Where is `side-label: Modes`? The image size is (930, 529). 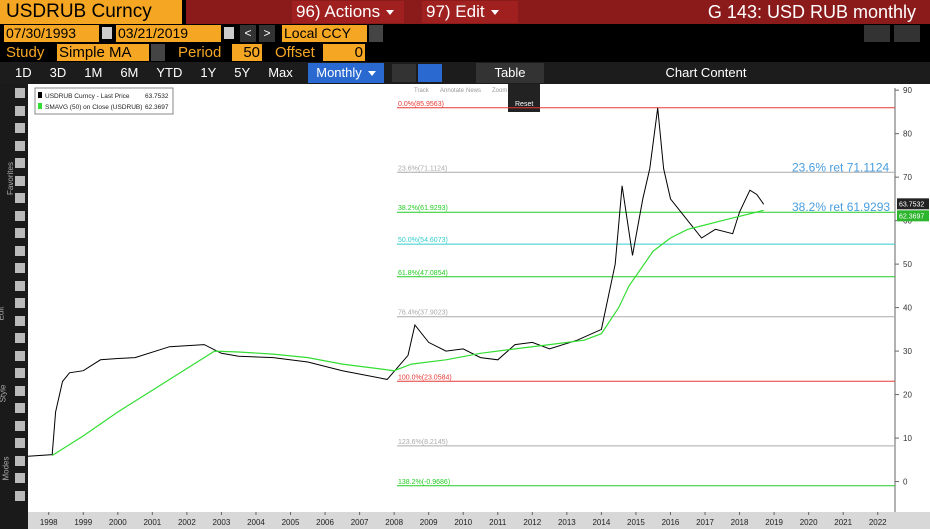
side-label: Modes is located at coordinates (6, 468).